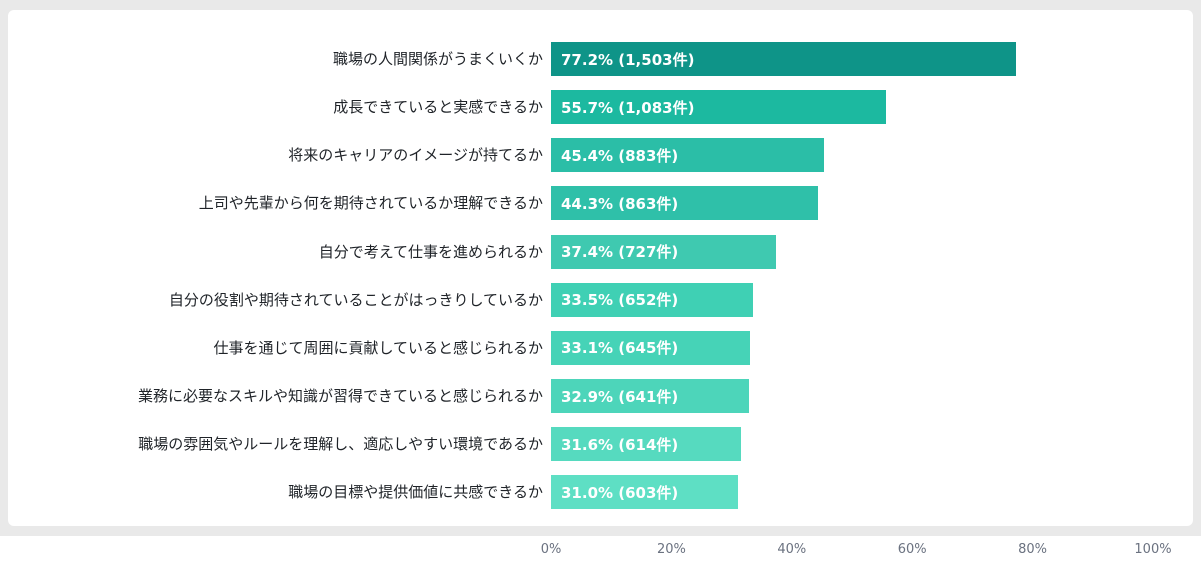 The image size is (1201, 582). I want to click on bar-value-label: 55.7% (1,083件), so click(628, 107).